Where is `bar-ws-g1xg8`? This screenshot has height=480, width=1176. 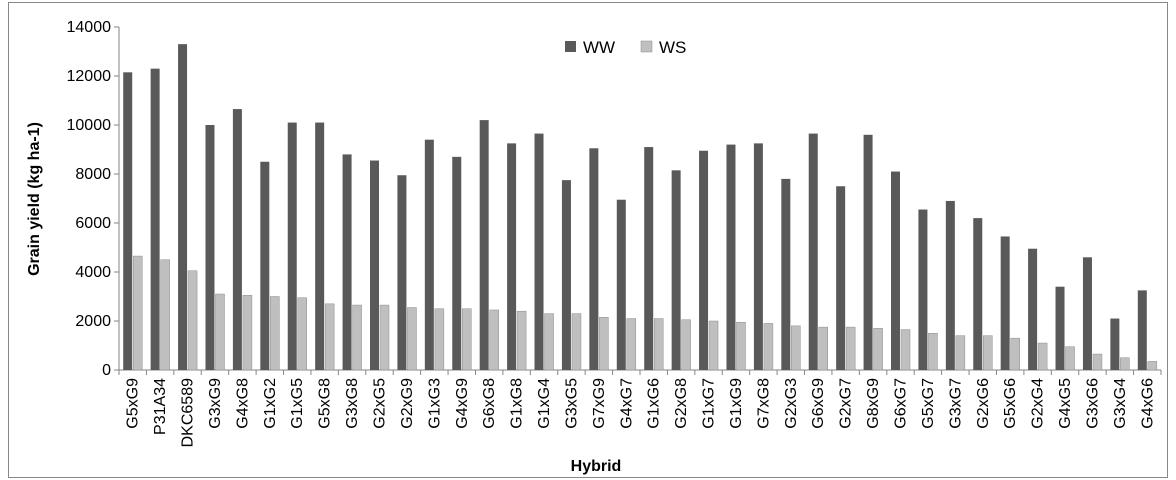
bar-ws-g1xg8 is located at coordinates (521, 340).